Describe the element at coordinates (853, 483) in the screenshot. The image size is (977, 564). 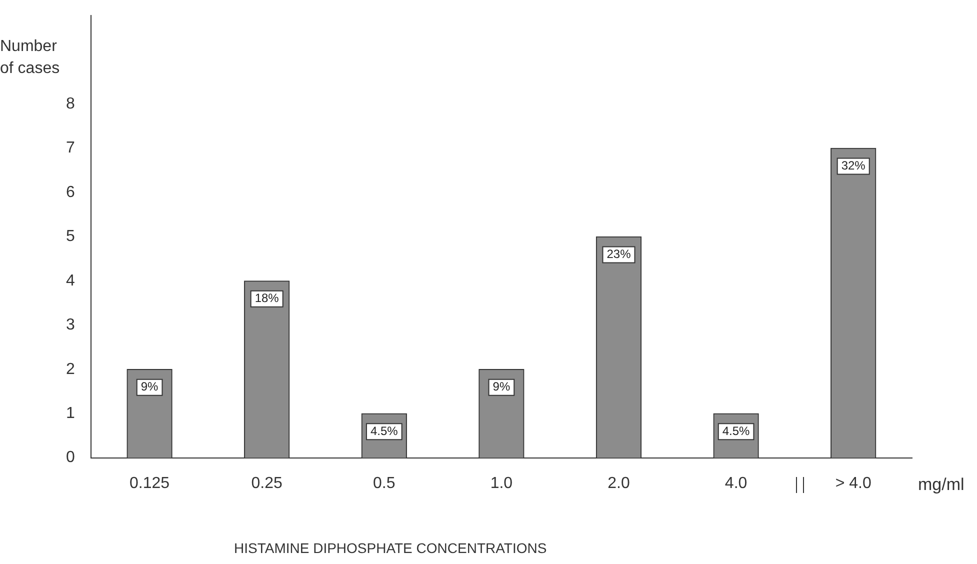
I see `x-tick-label: > 4.0` at that location.